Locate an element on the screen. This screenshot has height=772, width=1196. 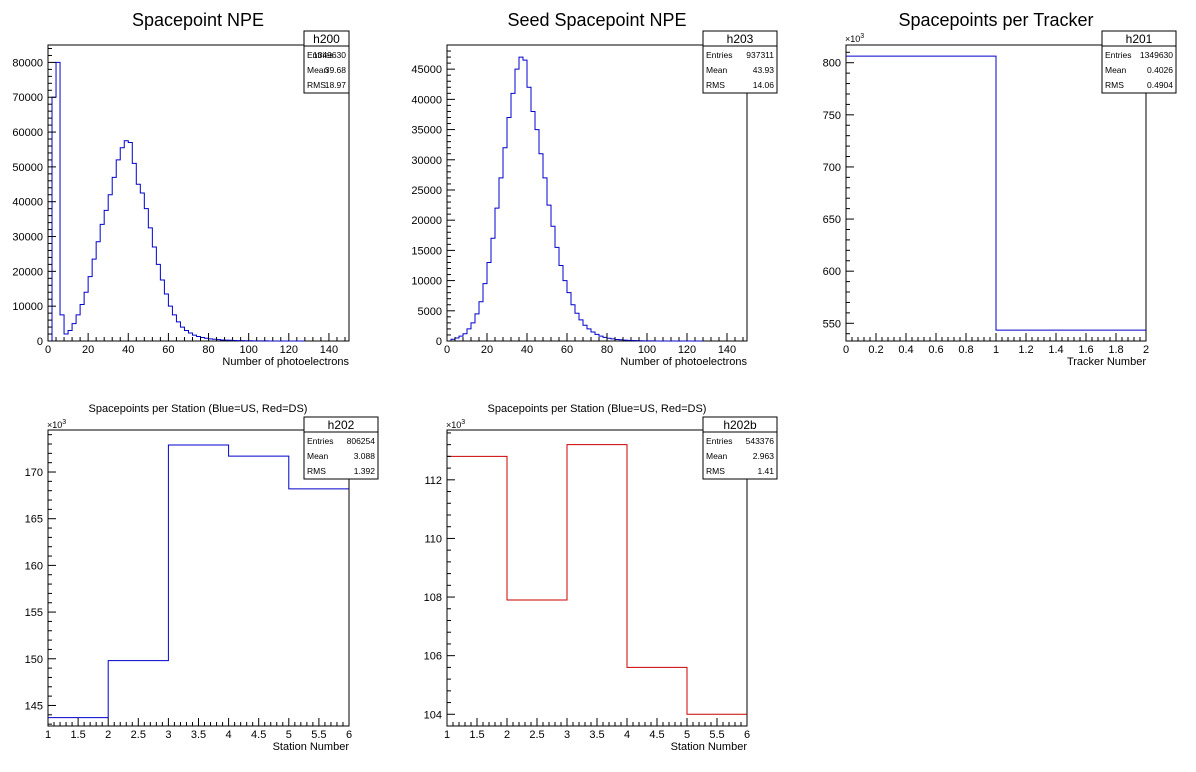
stats-box: h203 Entries 937311 Mean 43.93 RMS 14.06 is located at coordinates (740, 62).